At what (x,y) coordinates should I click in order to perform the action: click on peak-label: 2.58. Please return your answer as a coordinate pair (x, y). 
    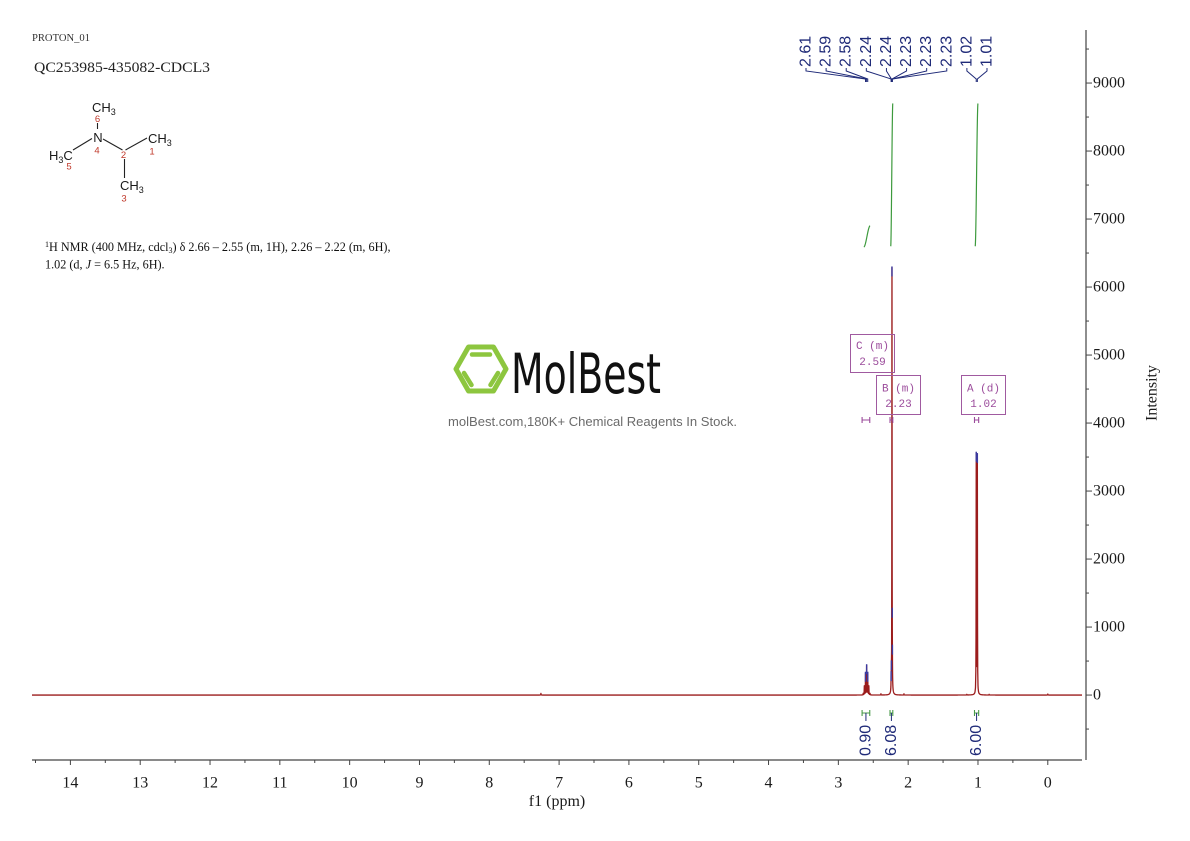
    Looking at the image, I should click on (846, 51).